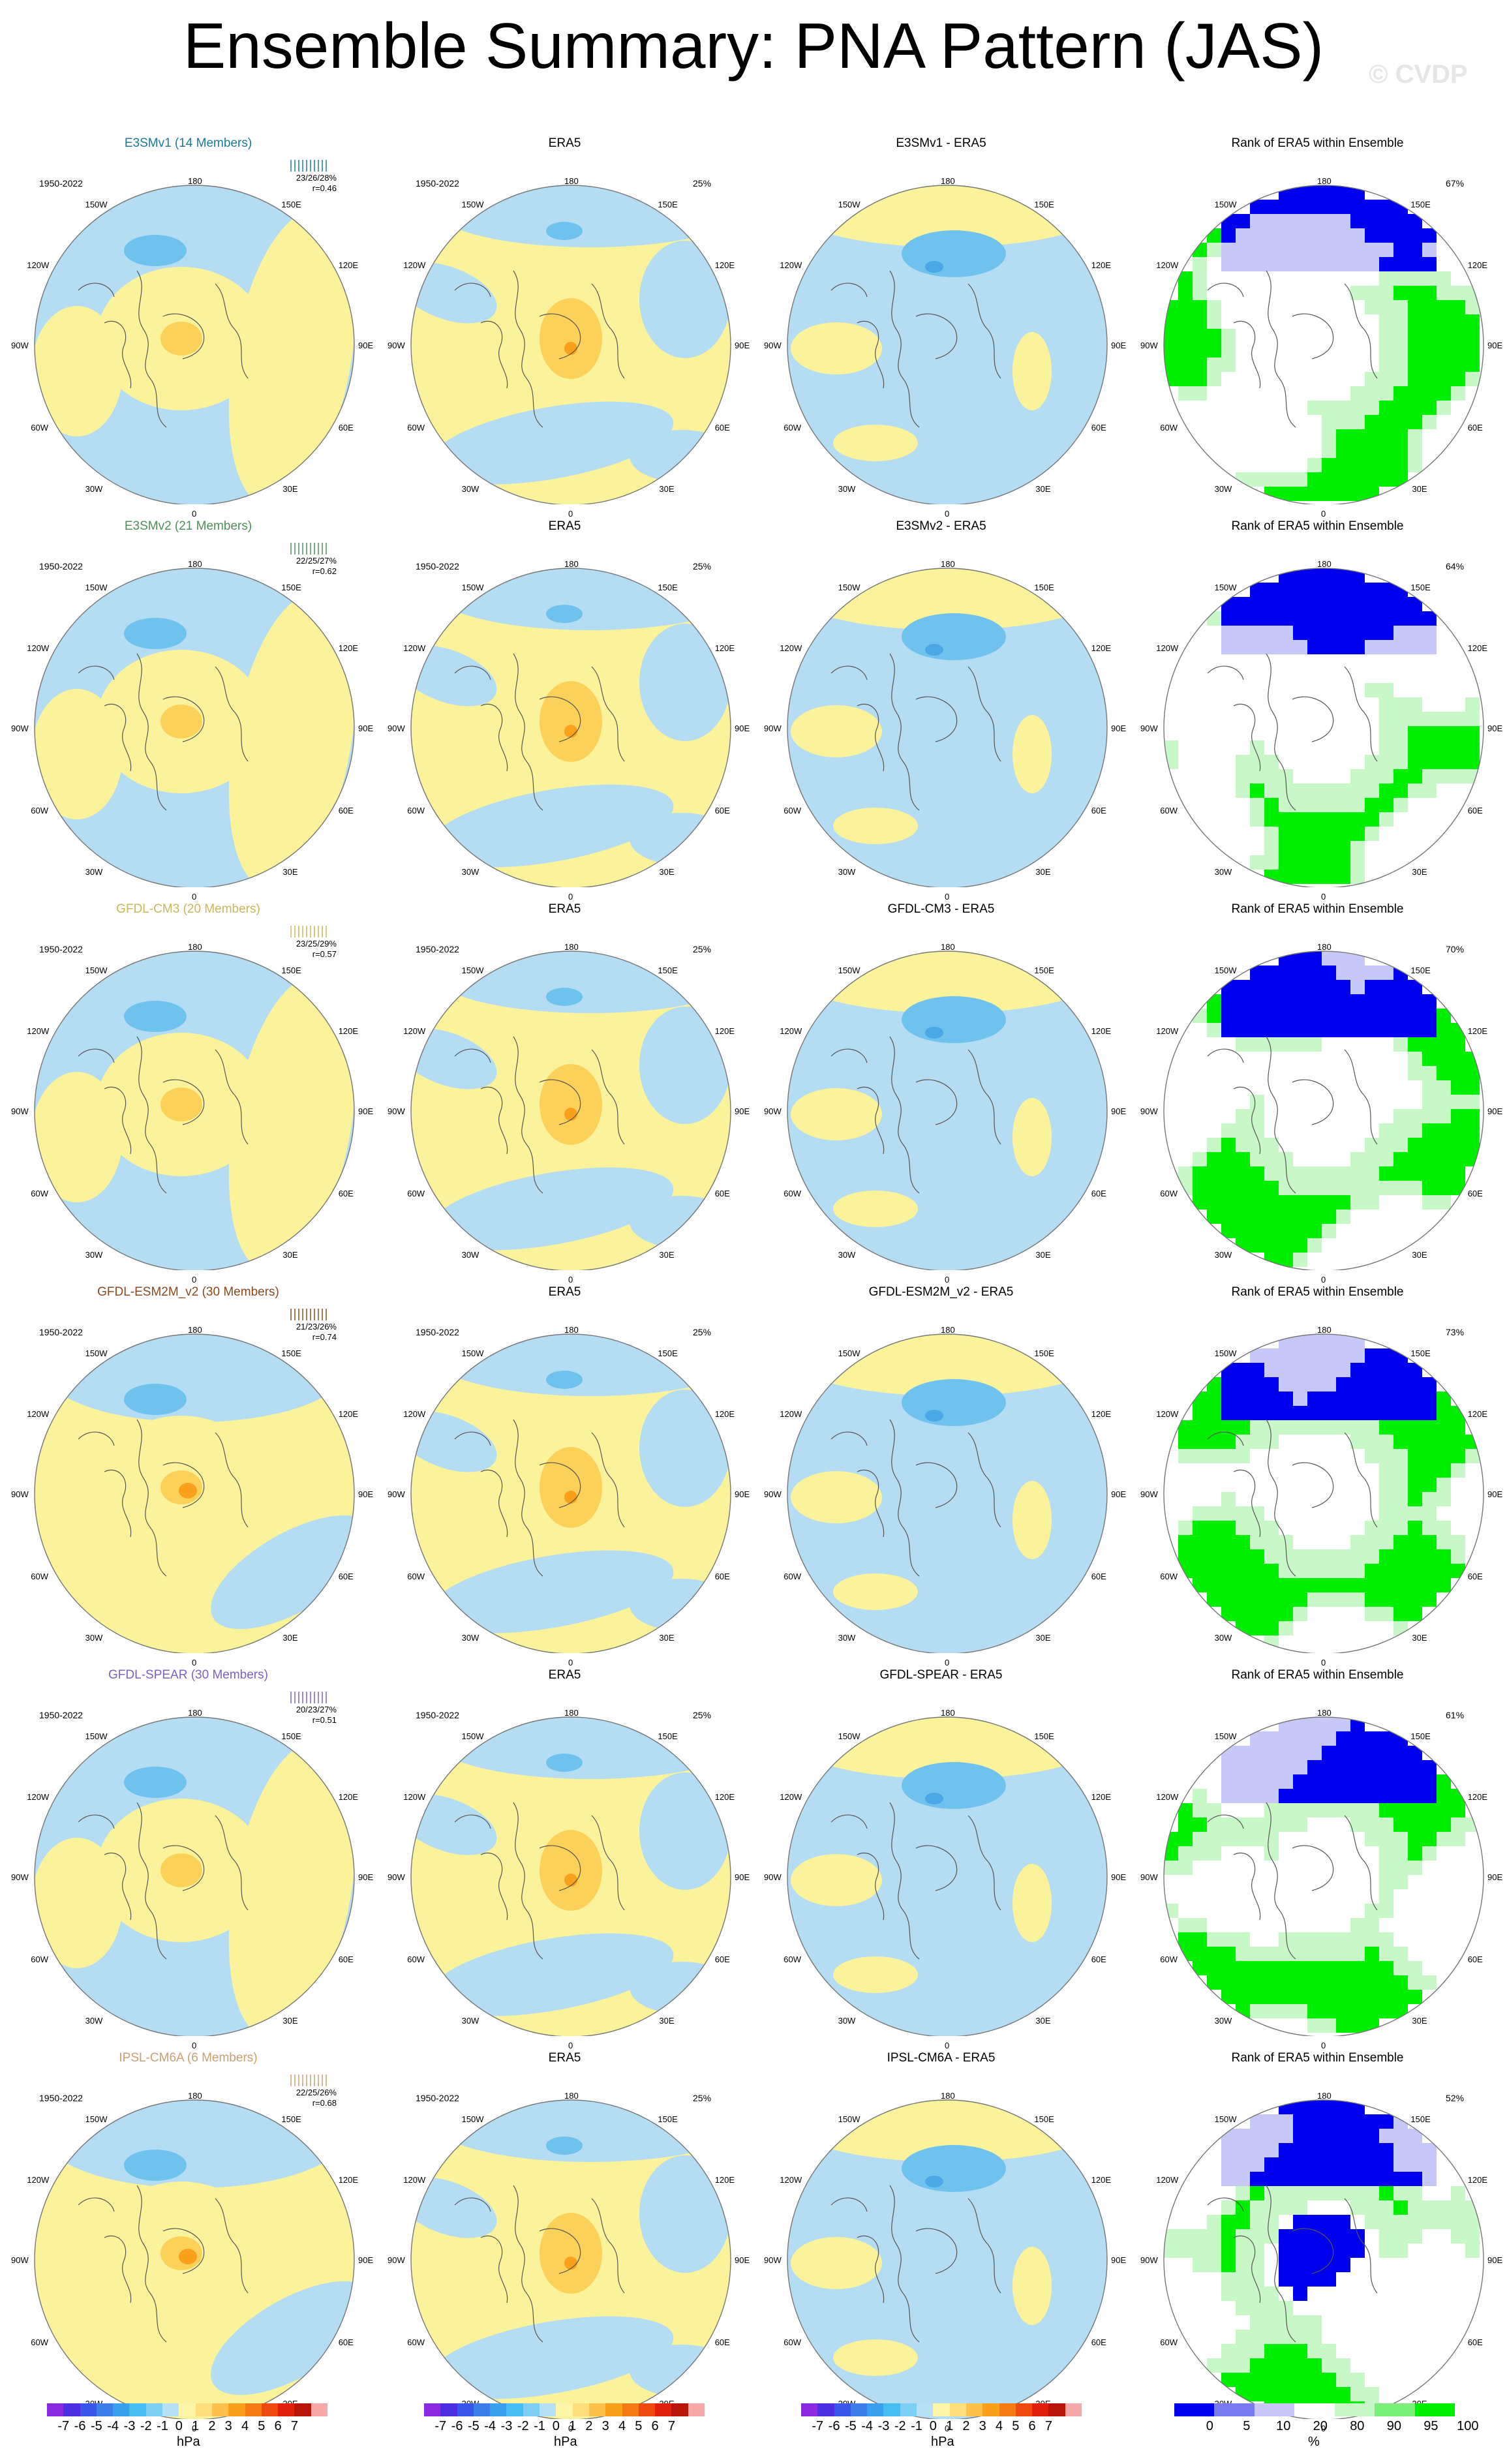 The width and height of the screenshot is (1507, 2464). Describe the element at coordinates (188, 2442) in the screenshot. I see `colorbar-unit: hPa` at that location.